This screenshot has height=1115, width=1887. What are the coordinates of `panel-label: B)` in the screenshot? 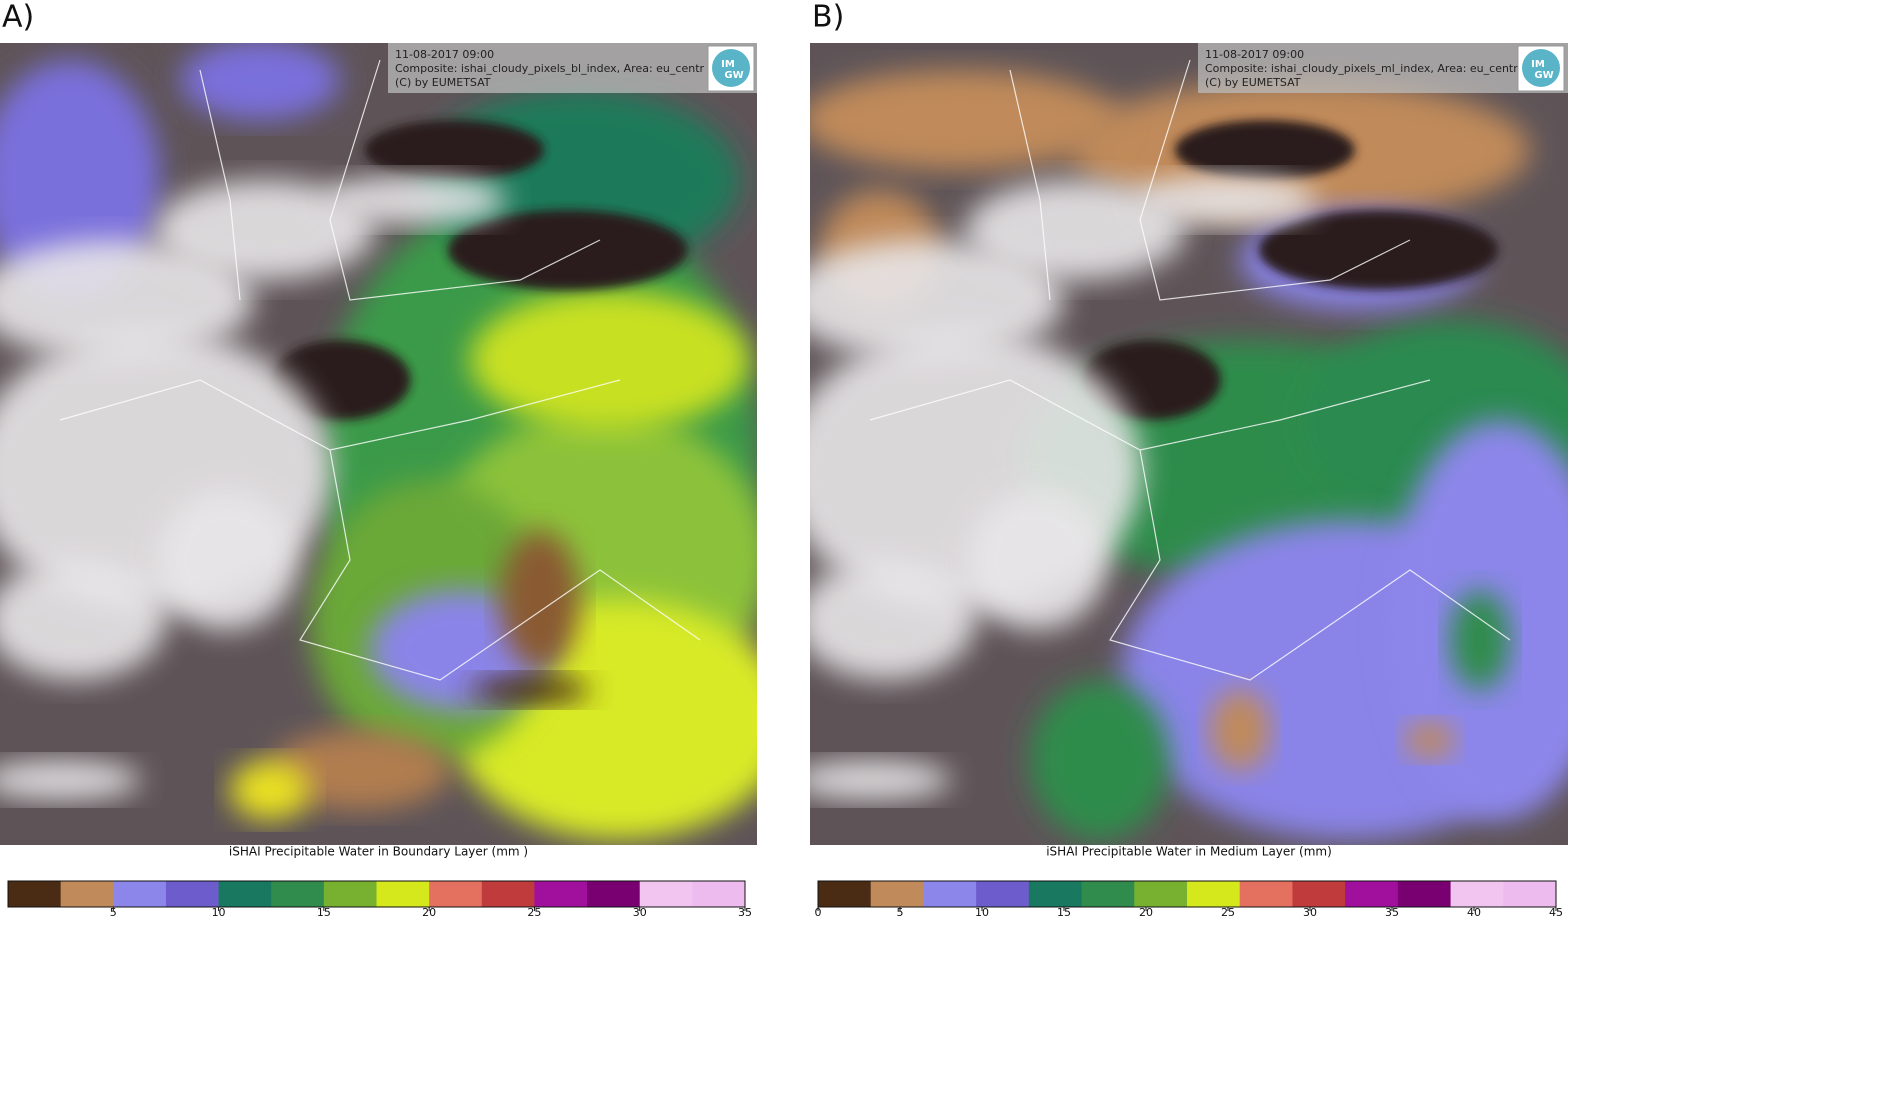 It's located at (828, 17).